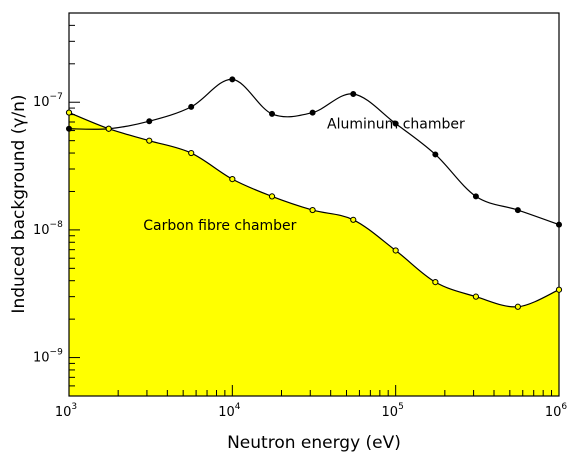 Image resolution: width=576 pixels, height=462 pixels. What do you see at coordinates (66, 411) in the screenshot?
I see `x-tick-label-0: 10³` at bounding box center [66, 411].